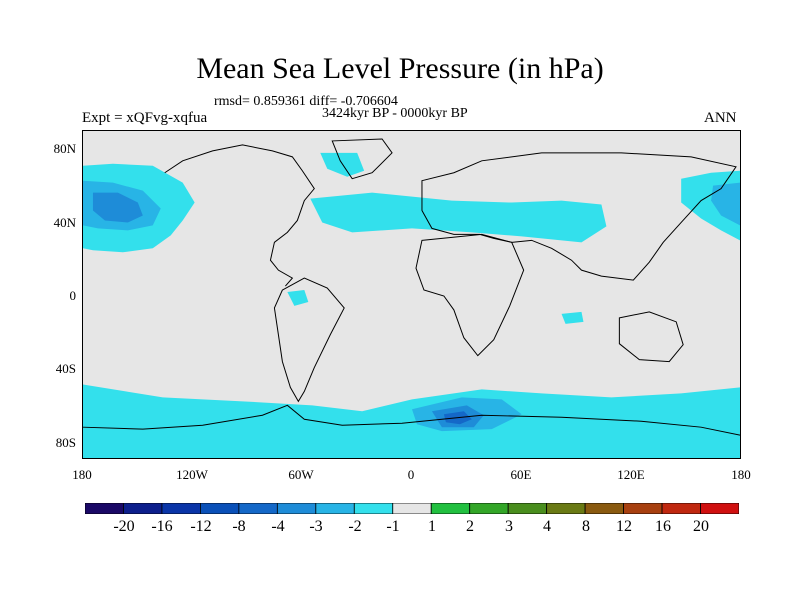 The image size is (800, 600). Describe the element at coordinates (400, 68) in the screenshot. I see `map-title: Mean Sea Level Pressure (in hPa)` at that location.